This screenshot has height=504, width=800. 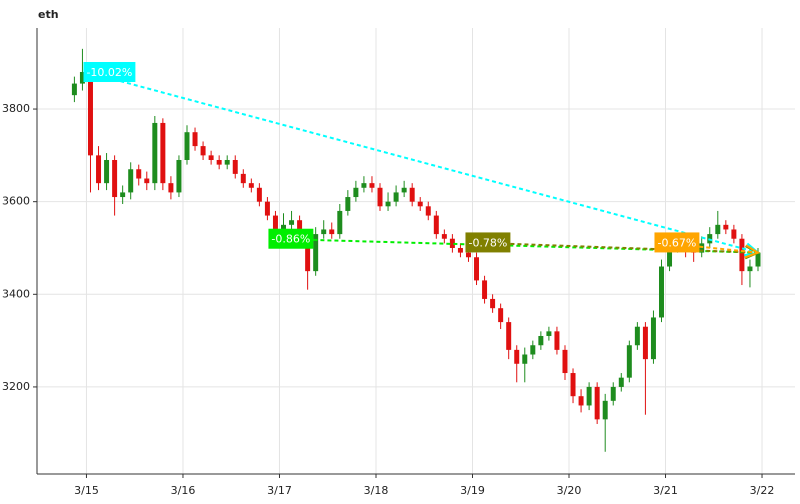 I want to click on x-tick-label: 3/20, so click(x=569, y=490).